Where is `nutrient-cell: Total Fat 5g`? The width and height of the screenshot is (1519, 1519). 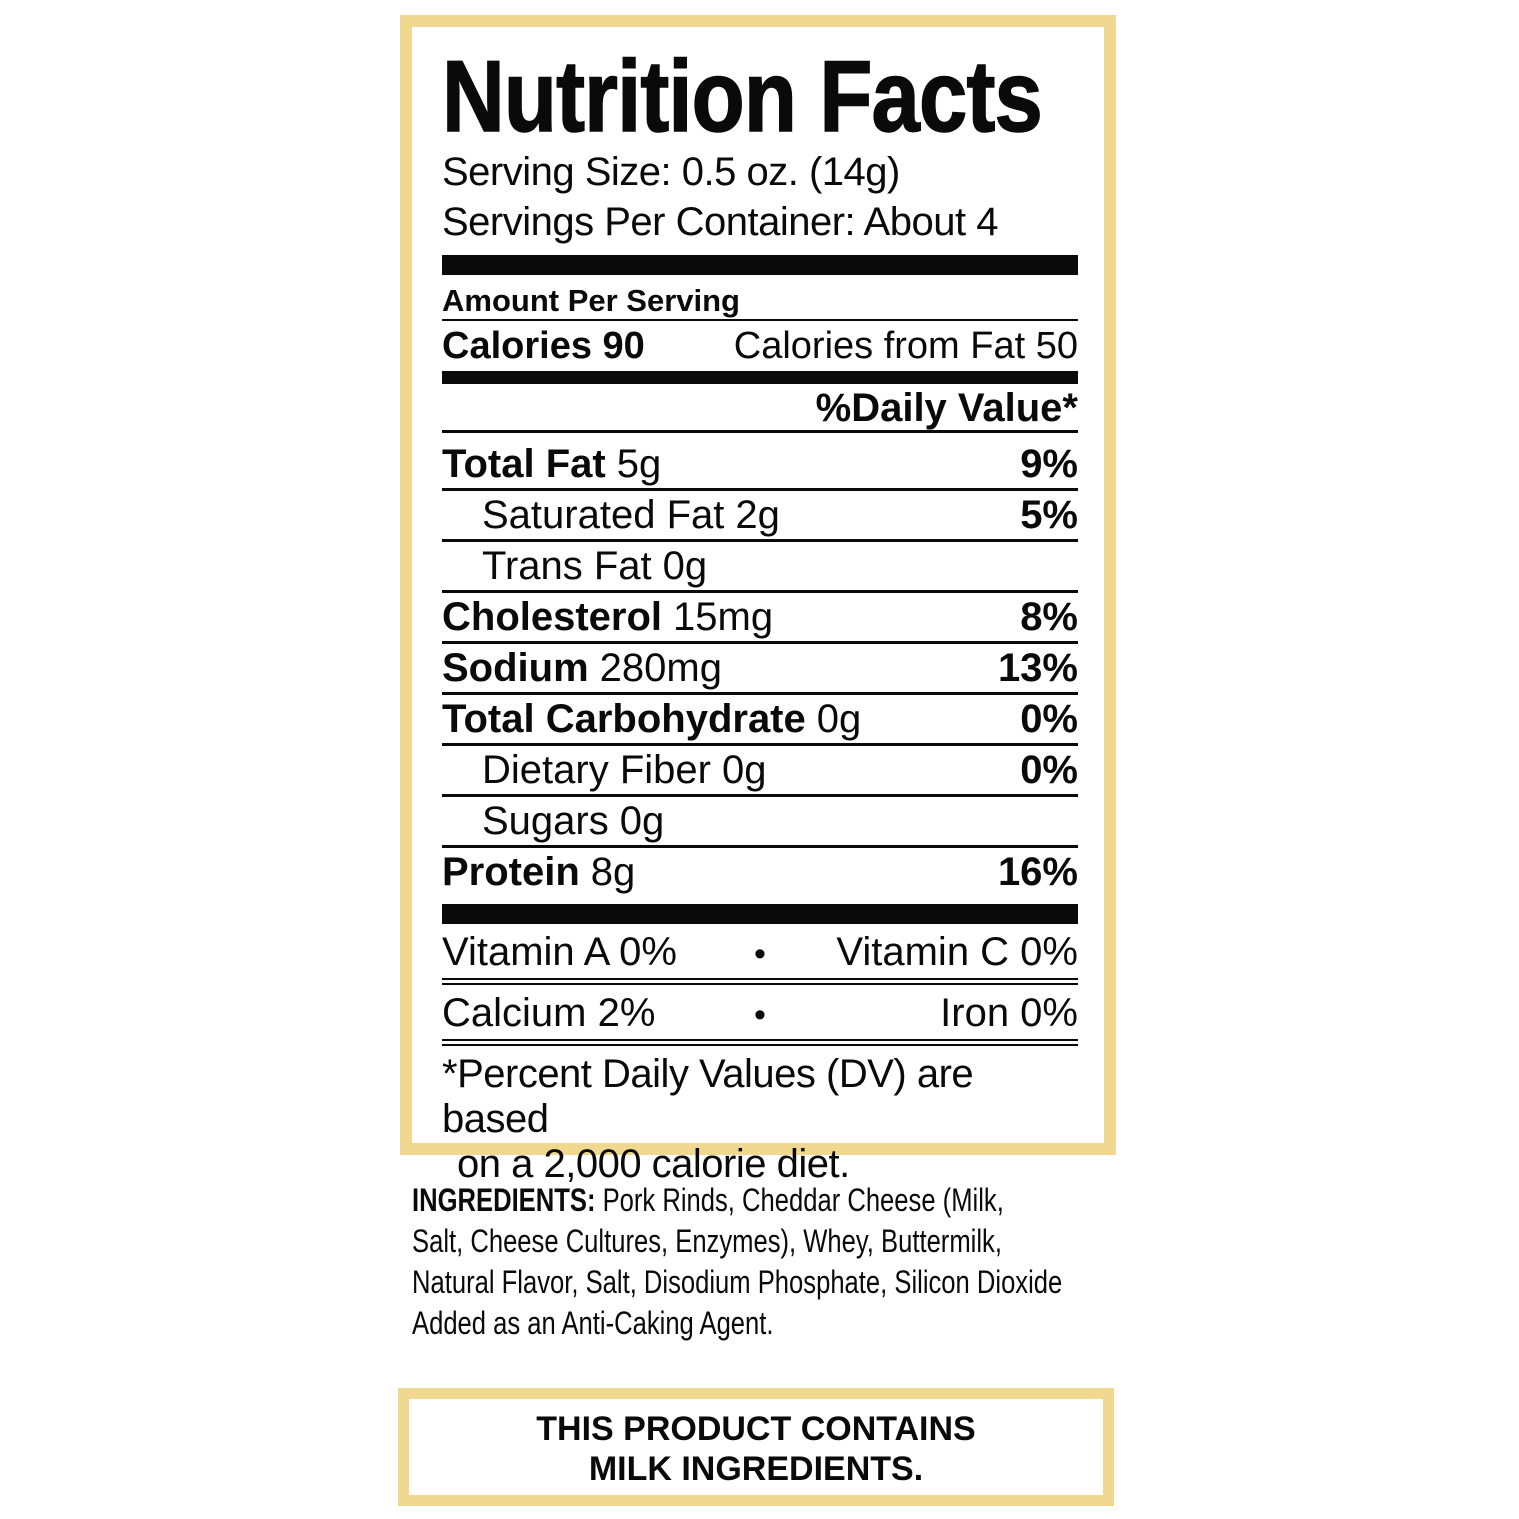
nutrient-cell: Total Fat 5g is located at coordinates (551, 464).